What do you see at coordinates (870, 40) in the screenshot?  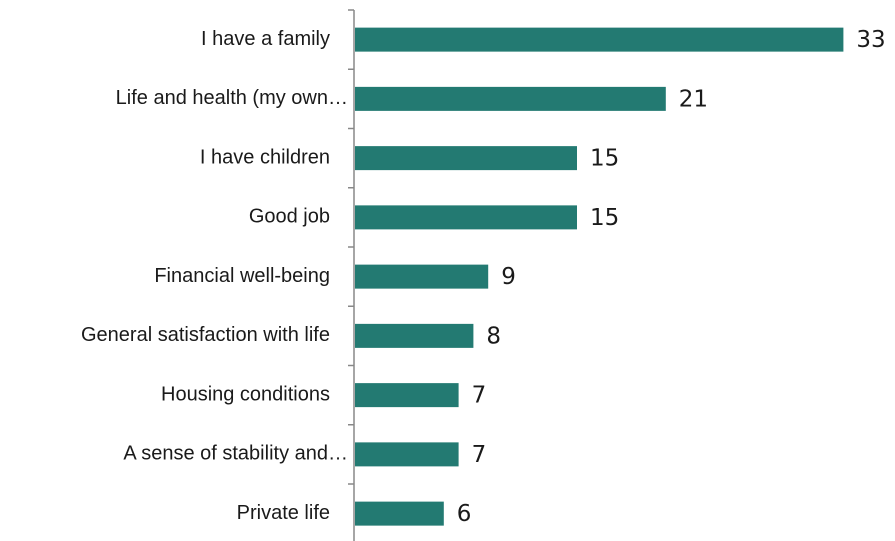 I see `value-label: 33` at bounding box center [870, 40].